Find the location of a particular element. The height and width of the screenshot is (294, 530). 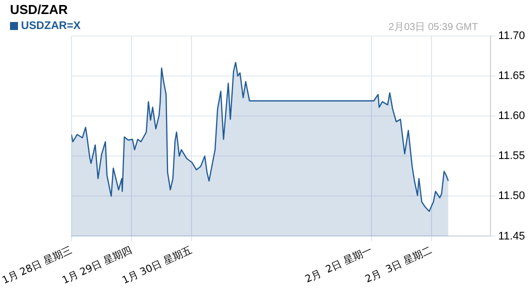

y-tick-label: 11.45 is located at coordinates (512, 236).